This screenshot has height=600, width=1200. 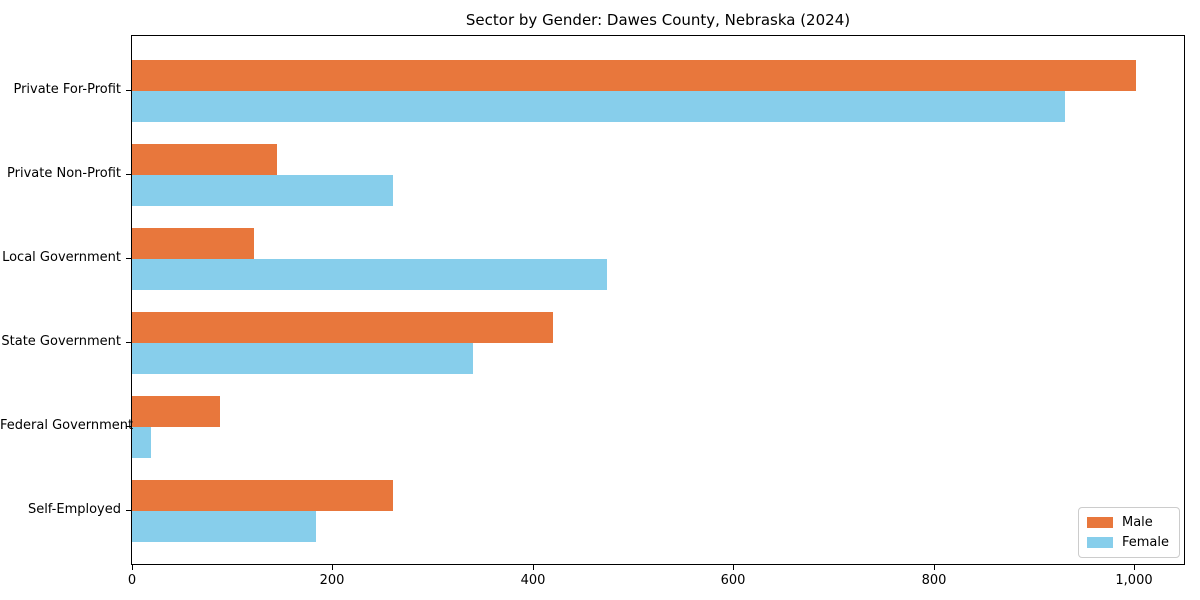 I want to click on y-axis-label-self-employed: Self-Employed, so click(x=74, y=509).